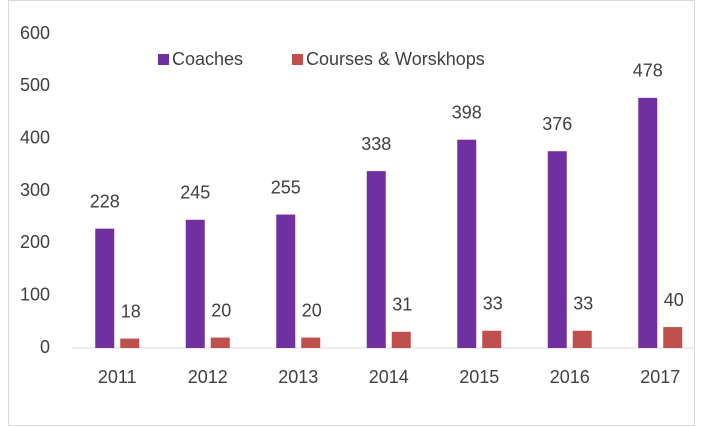 This screenshot has width=704, height=427. Describe the element at coordinates (35, 190) in the screenshot. I see `y-tick-label: 300` at that location.